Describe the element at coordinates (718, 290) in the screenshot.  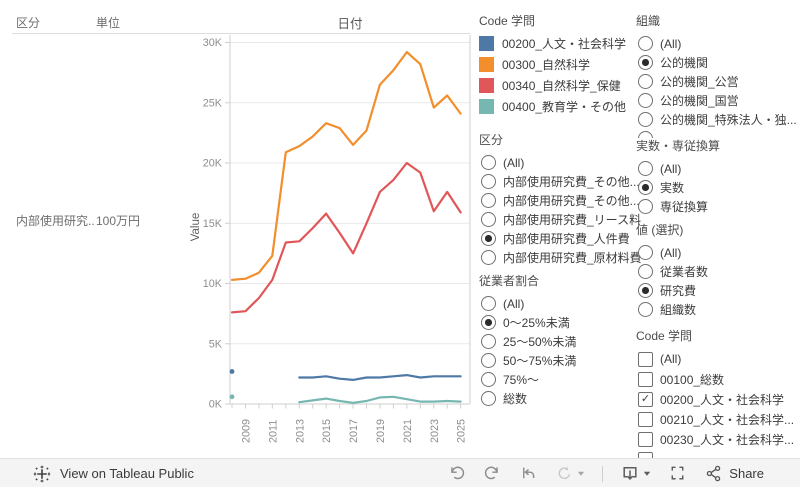
I see `radio-option: 研究費` at that location.